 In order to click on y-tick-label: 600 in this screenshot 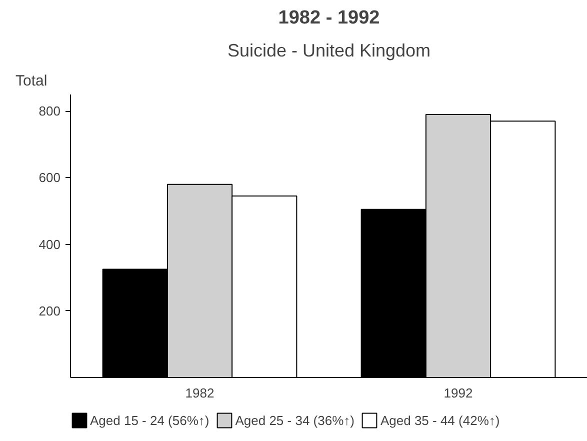, I will do `click(49, 178)`.